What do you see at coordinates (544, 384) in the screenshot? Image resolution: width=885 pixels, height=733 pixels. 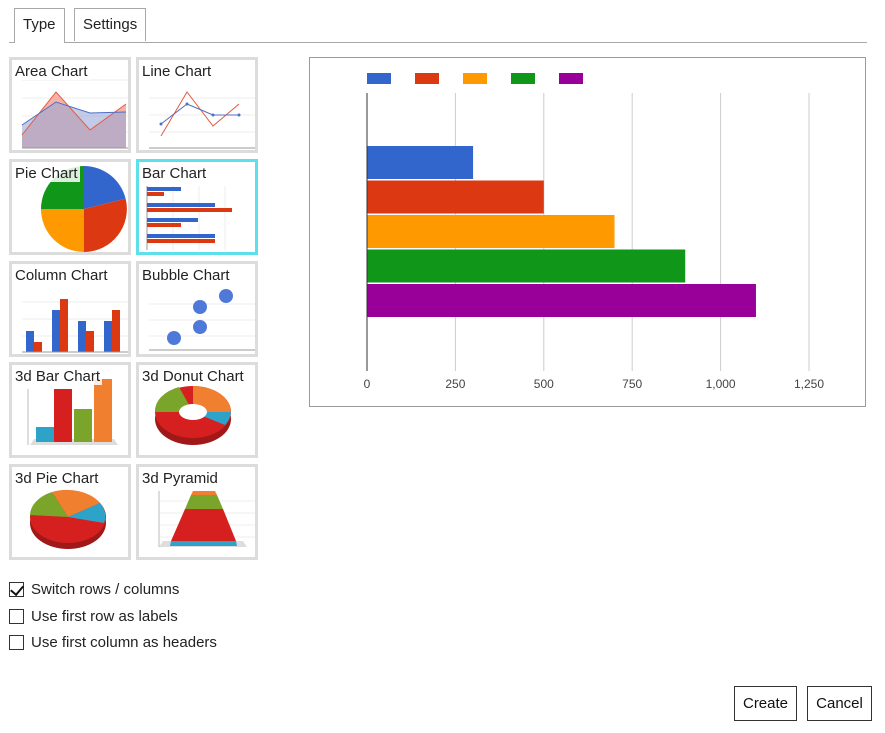 I see `x-tick-label: 500` at bounding box center [544, 384].